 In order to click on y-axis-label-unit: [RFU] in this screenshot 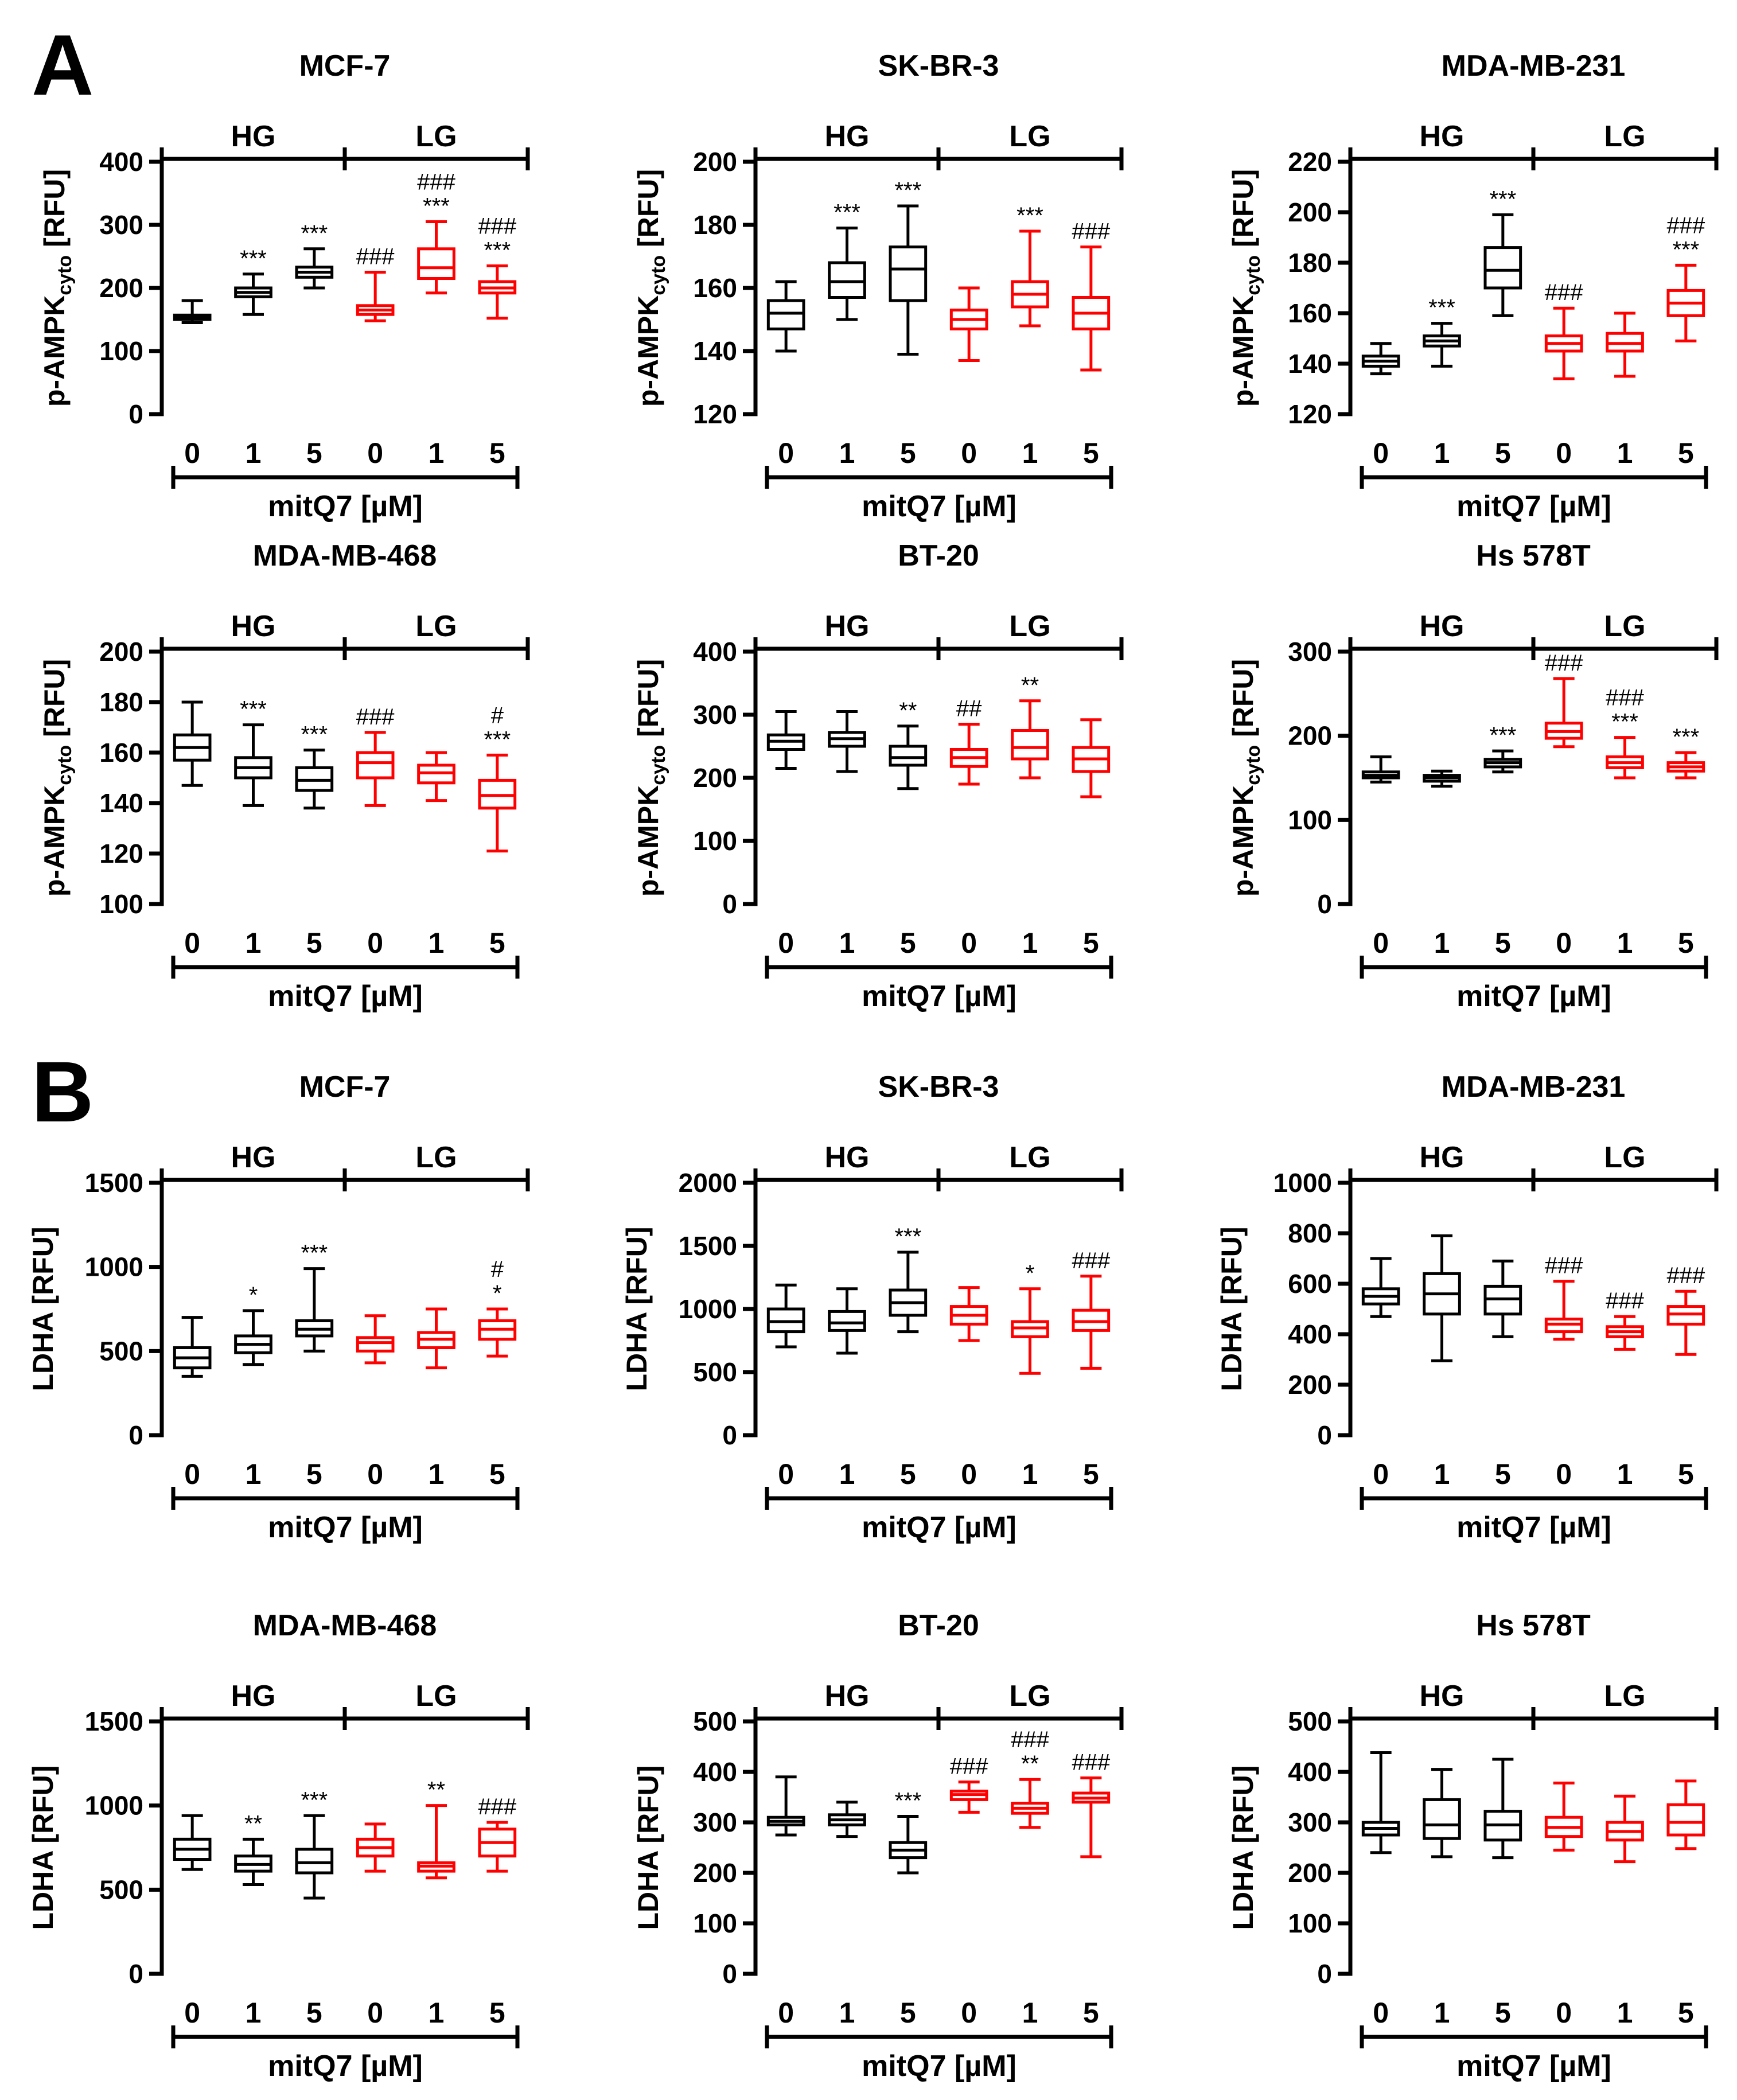, I will do `click(648, 212)`.